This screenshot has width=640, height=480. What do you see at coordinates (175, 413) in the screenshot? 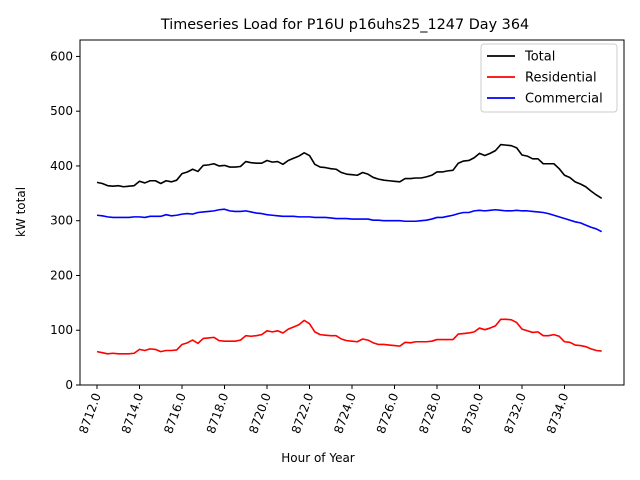
I see `x-tick-label: 8716.0` at bounding box center [175, 413].